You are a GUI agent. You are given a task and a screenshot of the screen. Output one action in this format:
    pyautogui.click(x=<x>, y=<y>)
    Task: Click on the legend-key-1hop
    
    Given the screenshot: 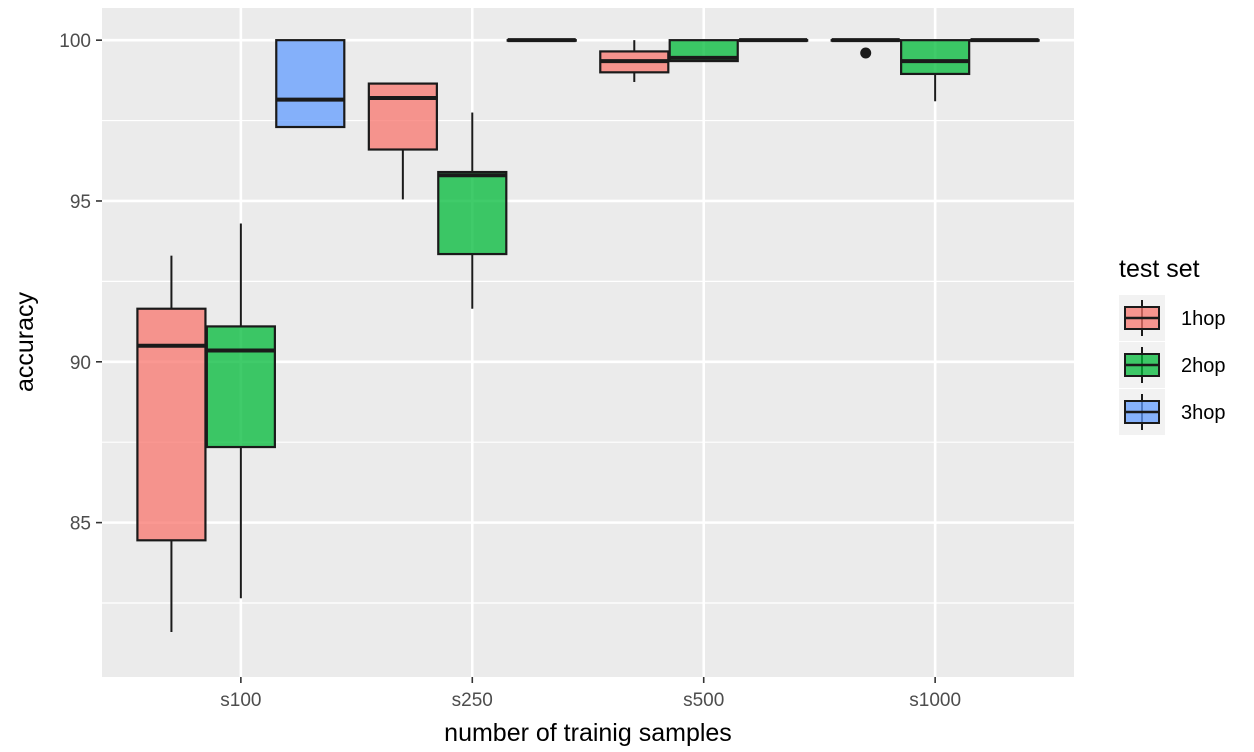 What is the action you would take?
    pyautogui.click(x=1142, y=318)
    